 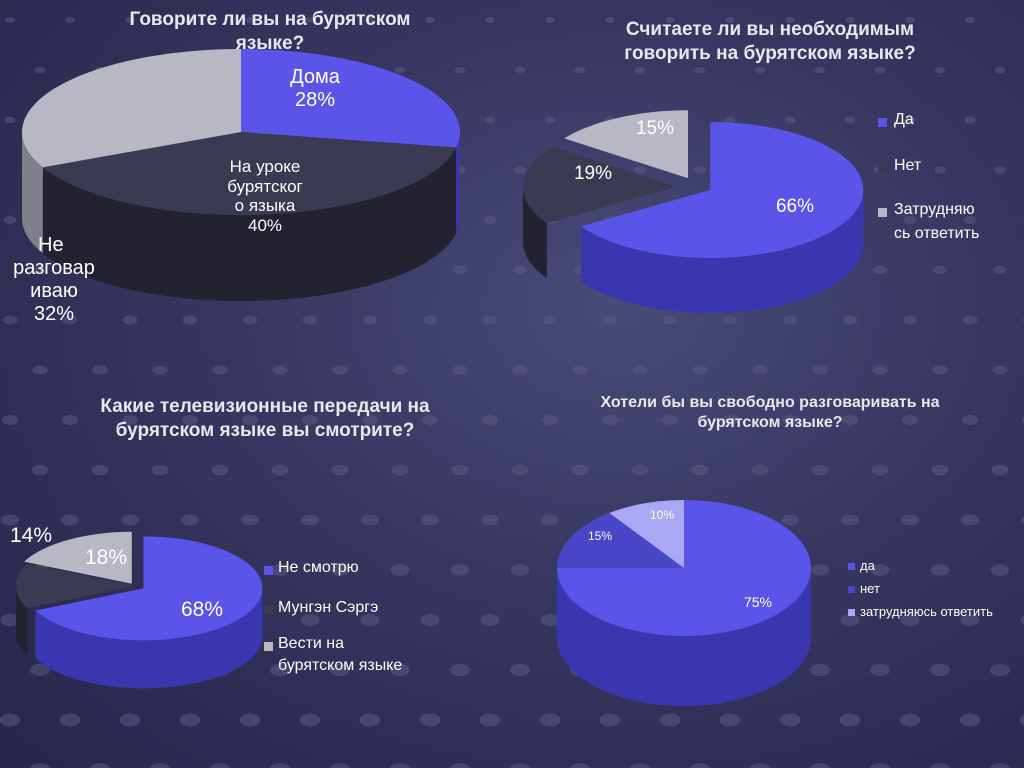 I want to click on chart4-label-yes: 75%, so click(x=758, y=602).